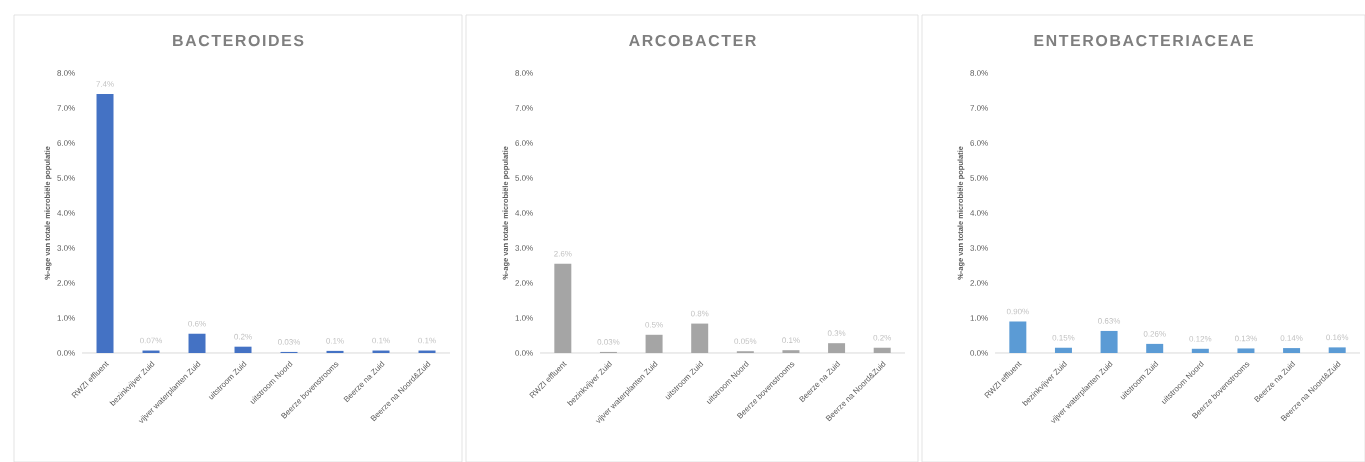  I want to click on chart-title: ARCOBACTER, so click(693, 40).